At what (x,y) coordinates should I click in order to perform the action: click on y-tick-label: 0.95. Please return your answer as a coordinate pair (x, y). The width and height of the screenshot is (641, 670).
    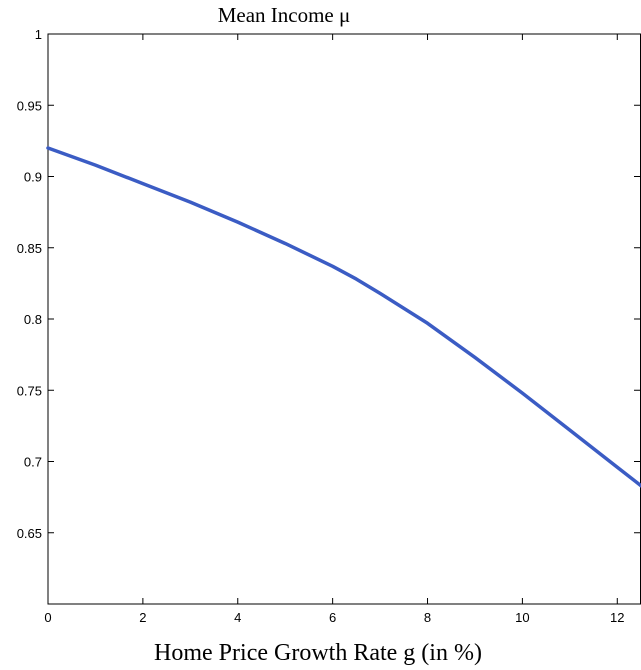
    Looking at the image, I should click on (29, 105).